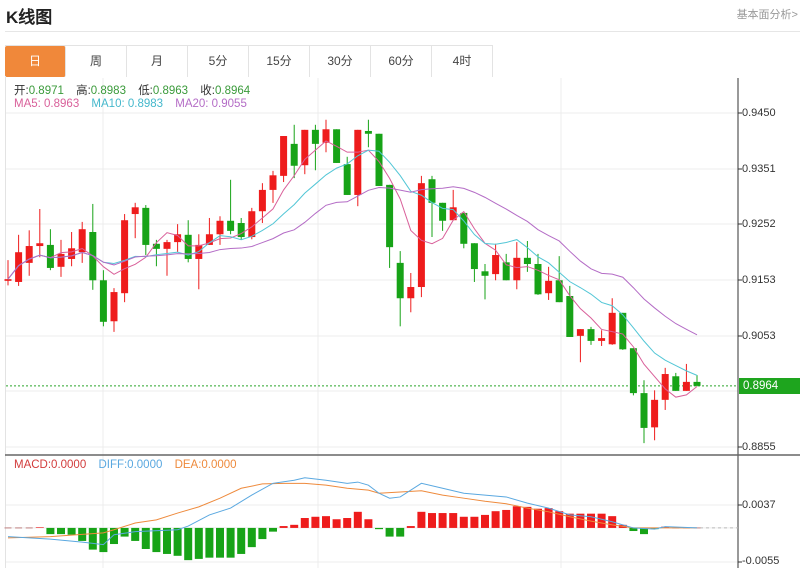 This screenshot has width=800, height=568. I want to click on ma10-value: MA10: 0.8983, so click(127, 104).